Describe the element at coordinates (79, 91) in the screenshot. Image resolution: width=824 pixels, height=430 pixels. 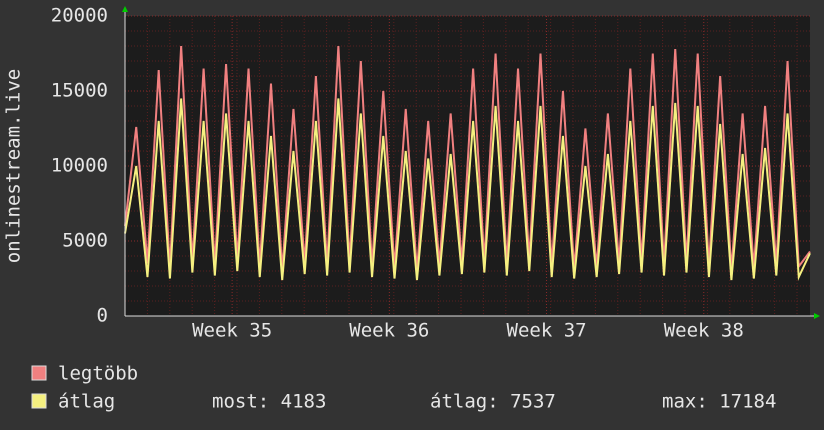
I see `y-tick-label: 15000` at that location.